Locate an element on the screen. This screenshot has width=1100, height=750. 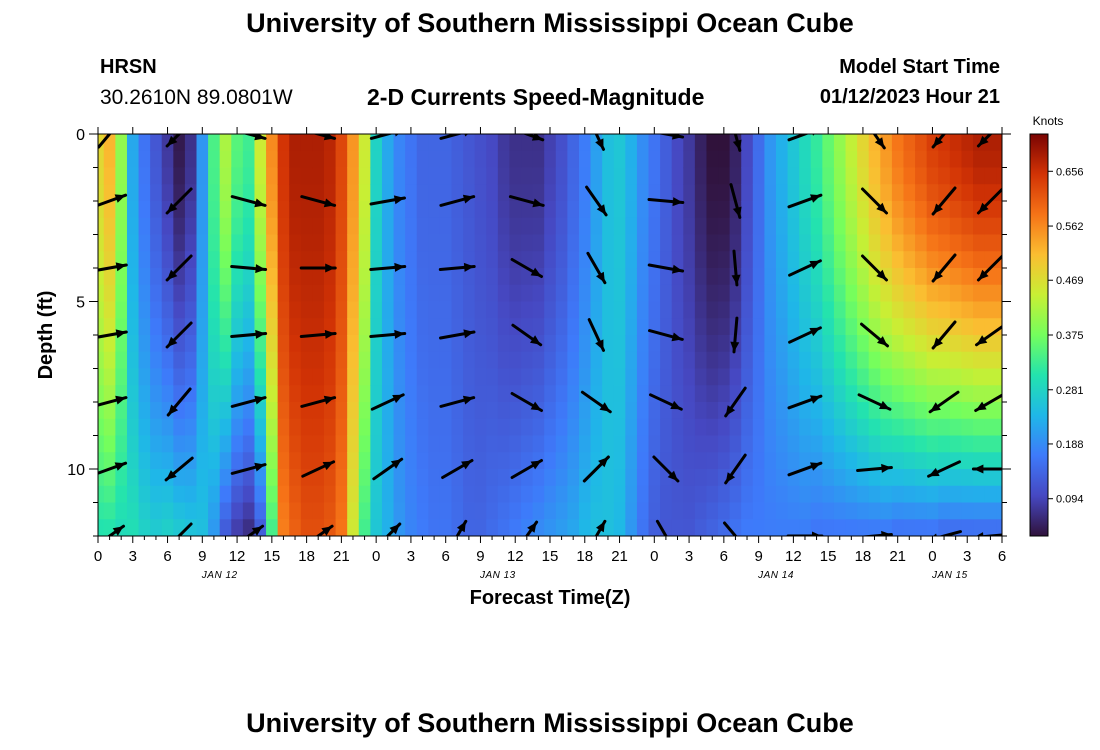
x-tick-label: 0 is located at coordinates (98, 556).